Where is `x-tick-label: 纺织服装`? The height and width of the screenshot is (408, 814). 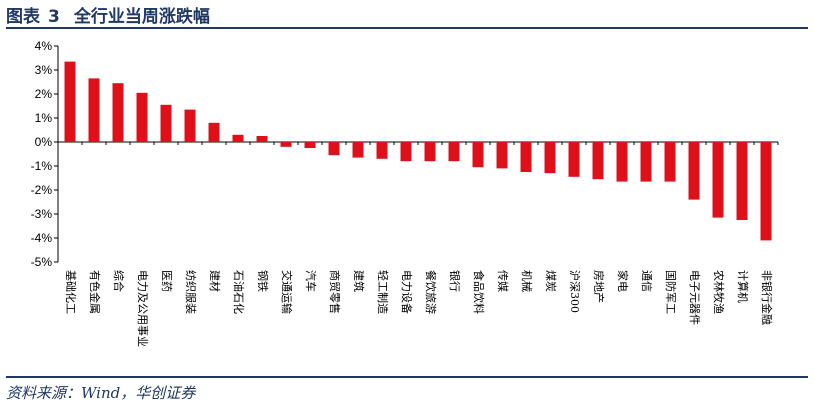
x-tick-label: 纺织服装 is located at coordinates (191, 292).